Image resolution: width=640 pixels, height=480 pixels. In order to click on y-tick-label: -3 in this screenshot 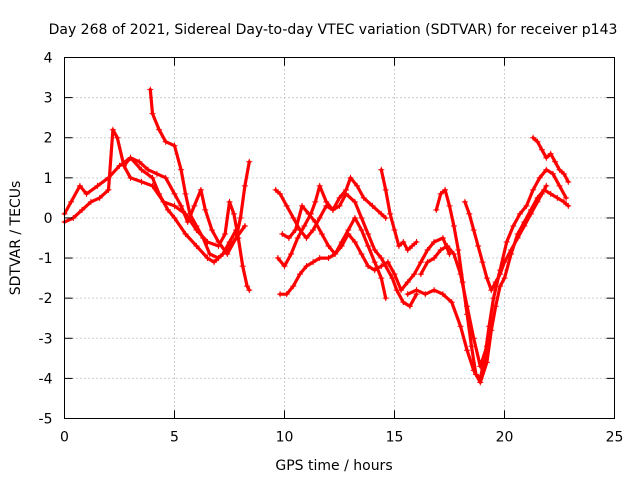, I will do `click(46, 339)`.